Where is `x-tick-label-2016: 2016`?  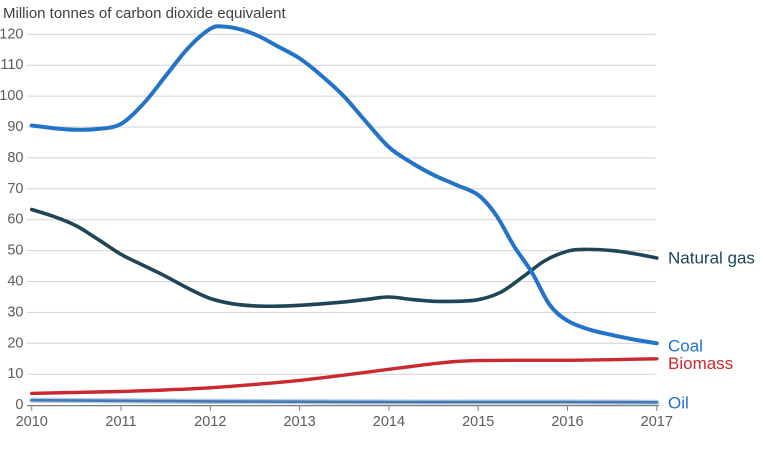 x-tick-label-2016: 2016 is located at coordinates (567, 422).